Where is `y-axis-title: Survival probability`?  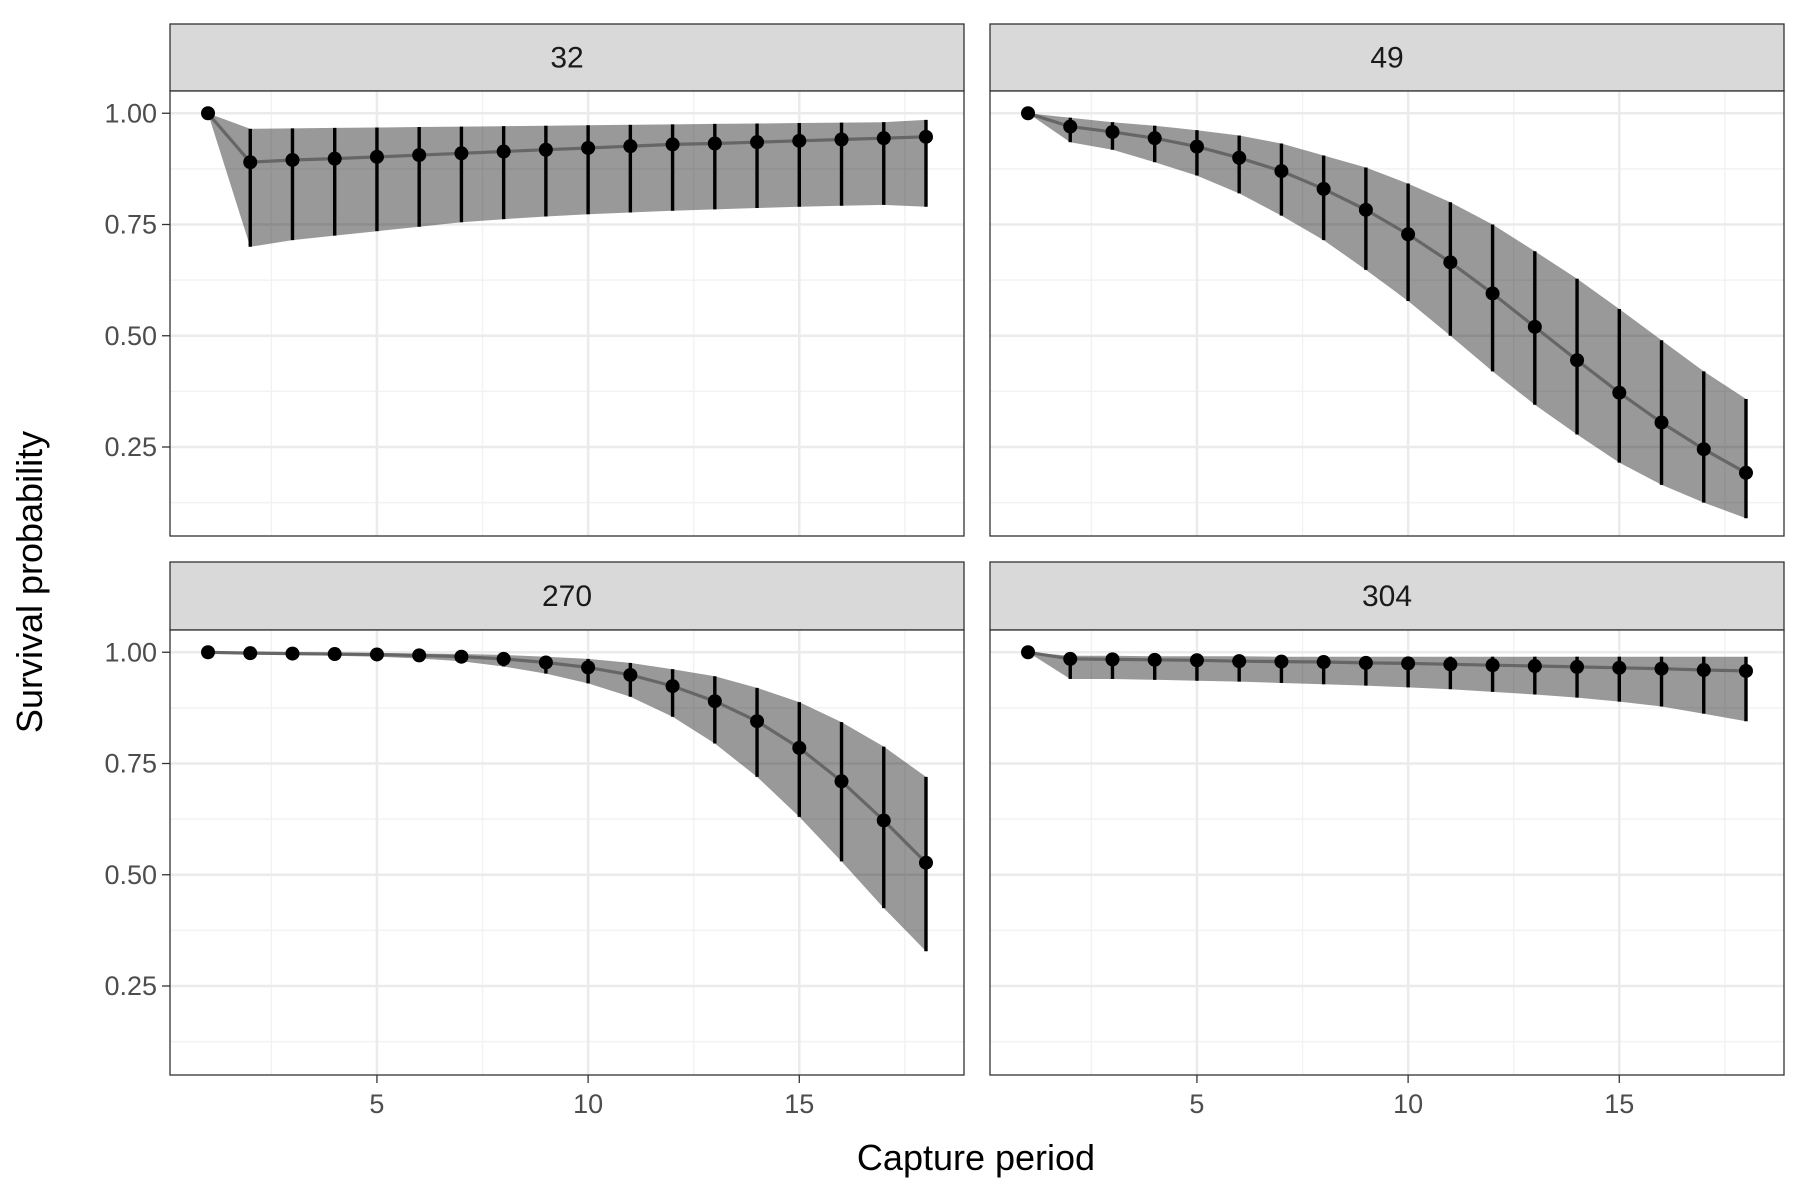
y-axis-title: Survival probability is located at coordinates (29, 582).